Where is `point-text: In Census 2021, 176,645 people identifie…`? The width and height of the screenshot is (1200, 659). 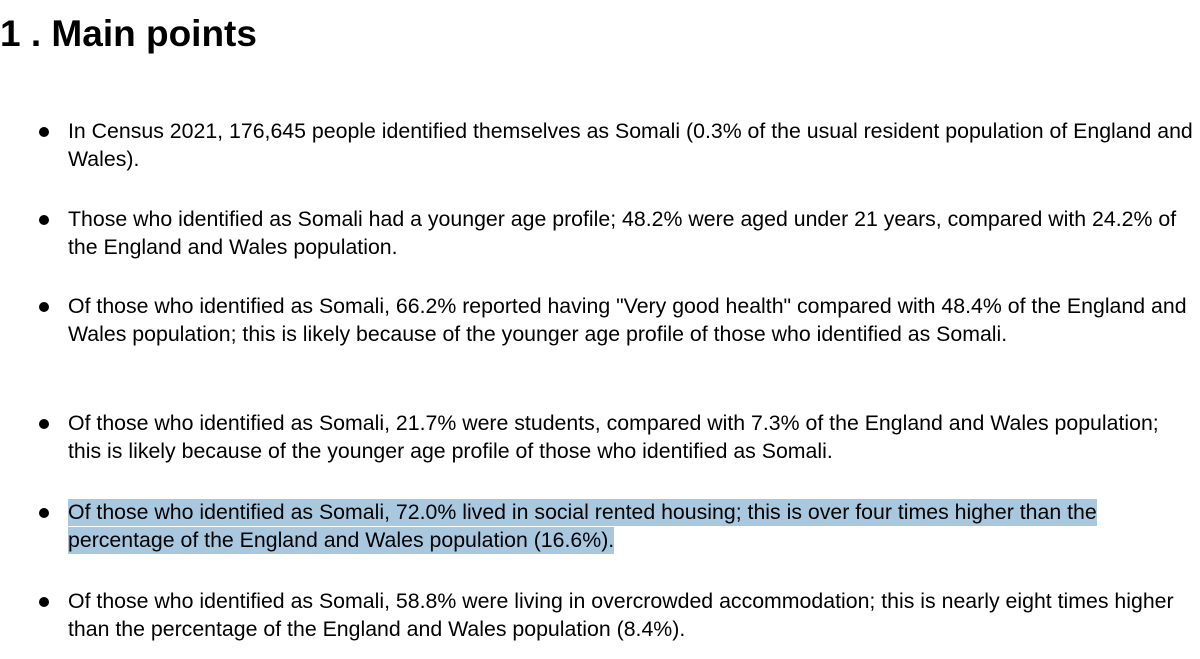 point-text: In Census 2021, 176,645 people identifie… is located at coordinates (632, 145).